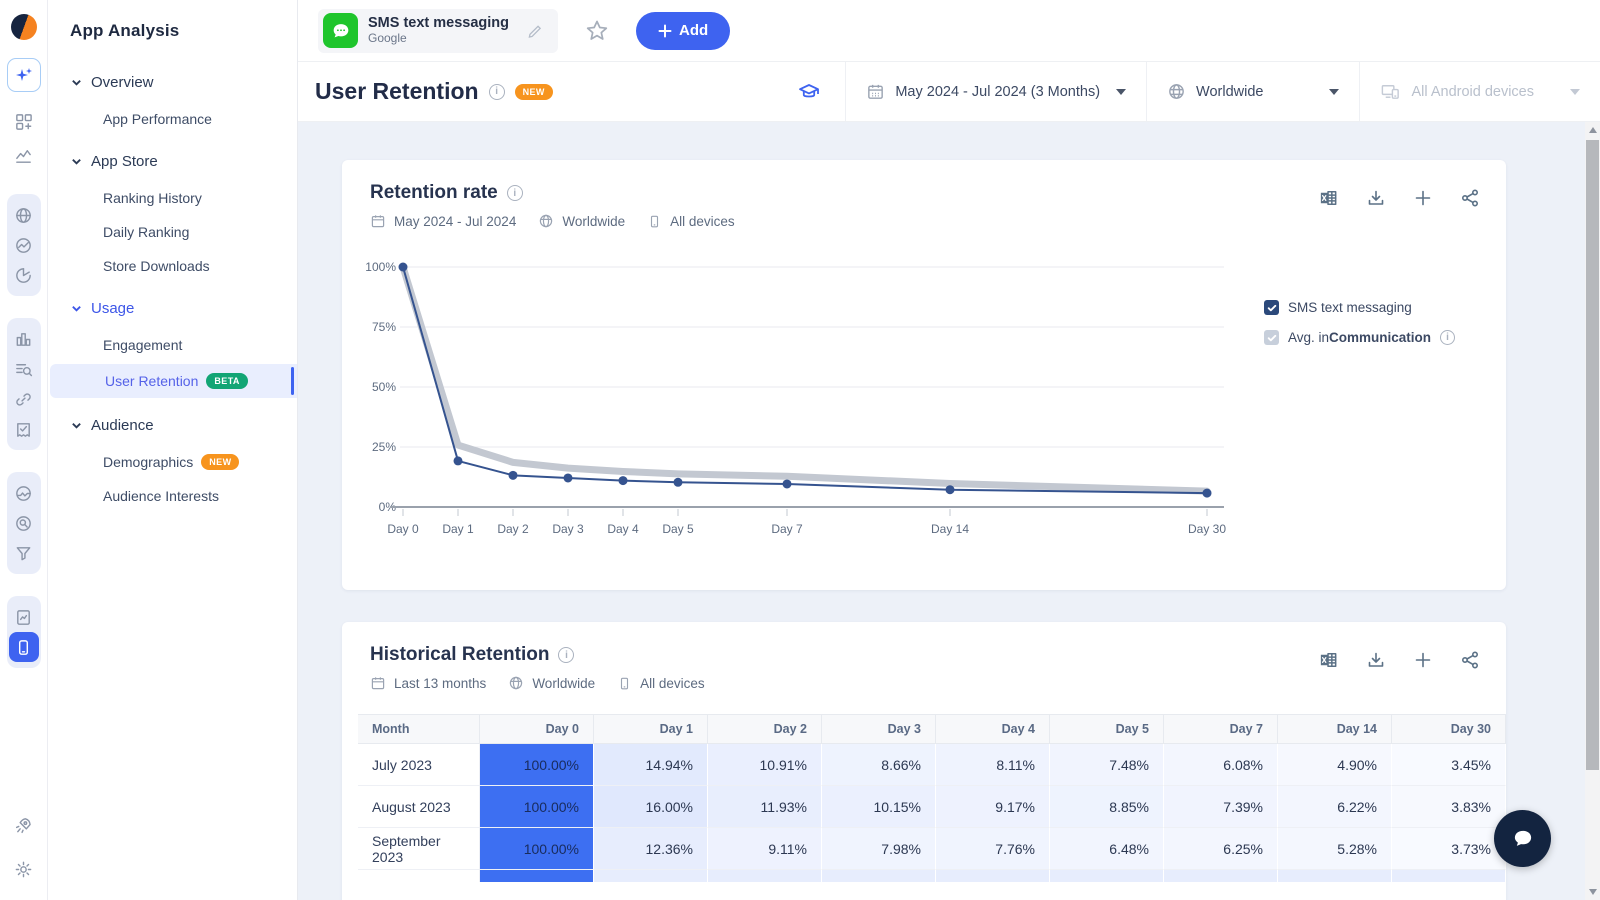 This screenshot has height=900, width=1600. What do you see at coordinates (172, 425) in the screenshot?
I see `sidebar-section-audience: Audience` at bounding box center [172, 425].